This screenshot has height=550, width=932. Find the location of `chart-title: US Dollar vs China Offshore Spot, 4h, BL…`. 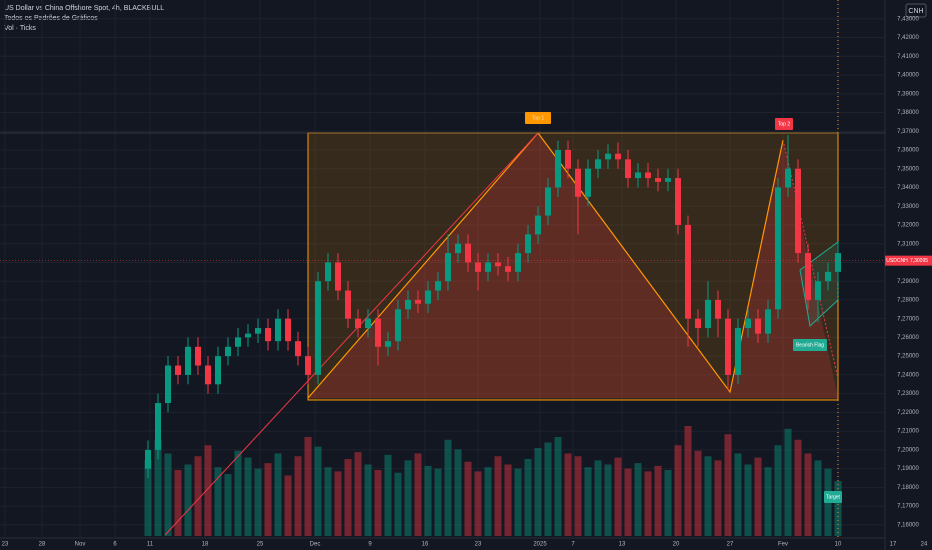

chart-title: US Dollar vs China Offshore Spot, 4h, BL… is located at coordinates (84, 8).